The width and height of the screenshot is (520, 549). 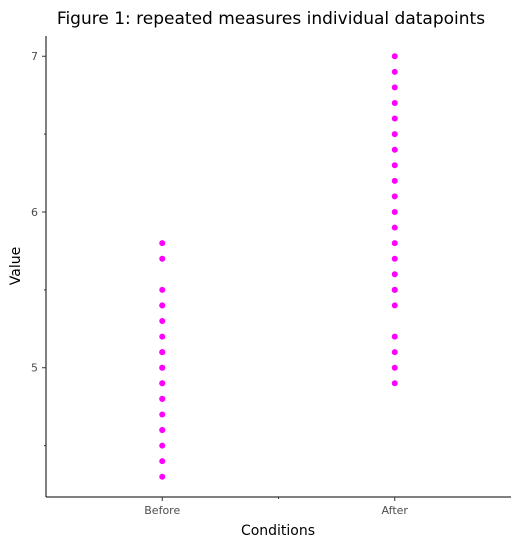 I want to click on y-tick-label: 5, so click(x=34, y=368).